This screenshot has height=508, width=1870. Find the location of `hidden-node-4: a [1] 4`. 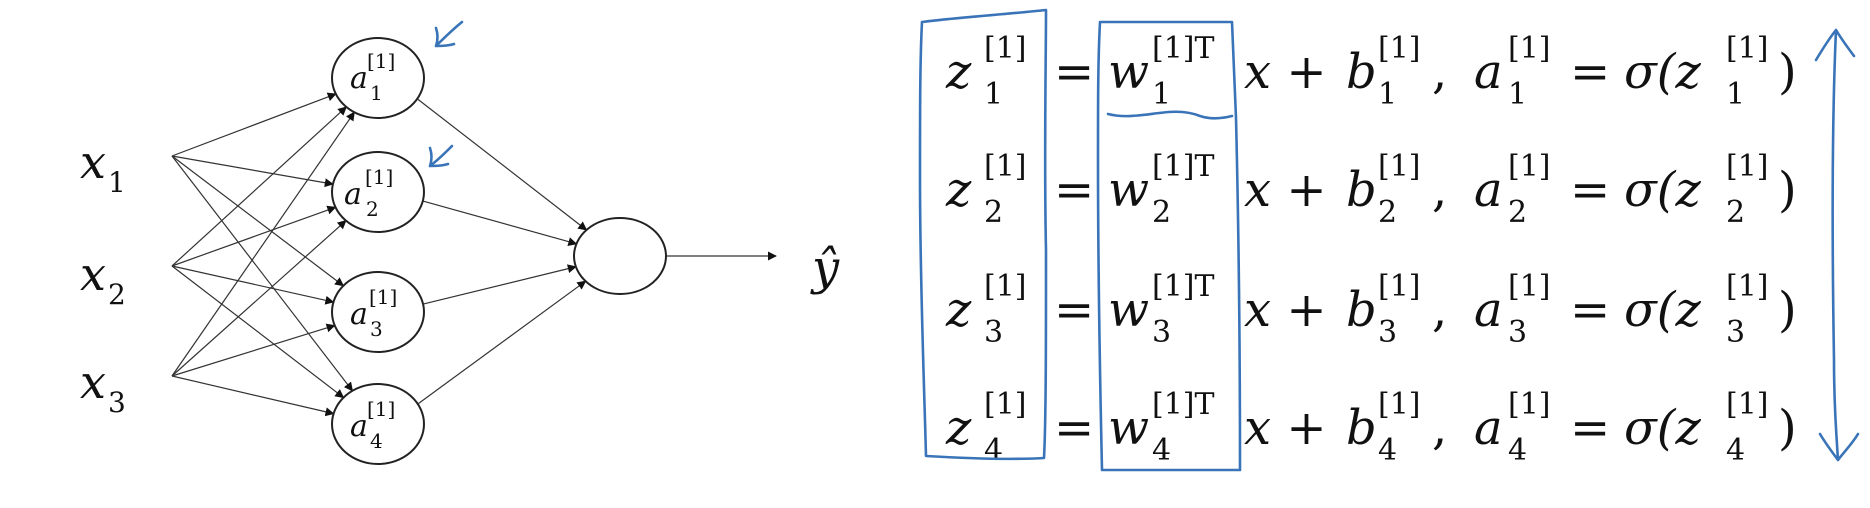

hidden-node-4: a [1] 4 is located at coordinates (378, 424).